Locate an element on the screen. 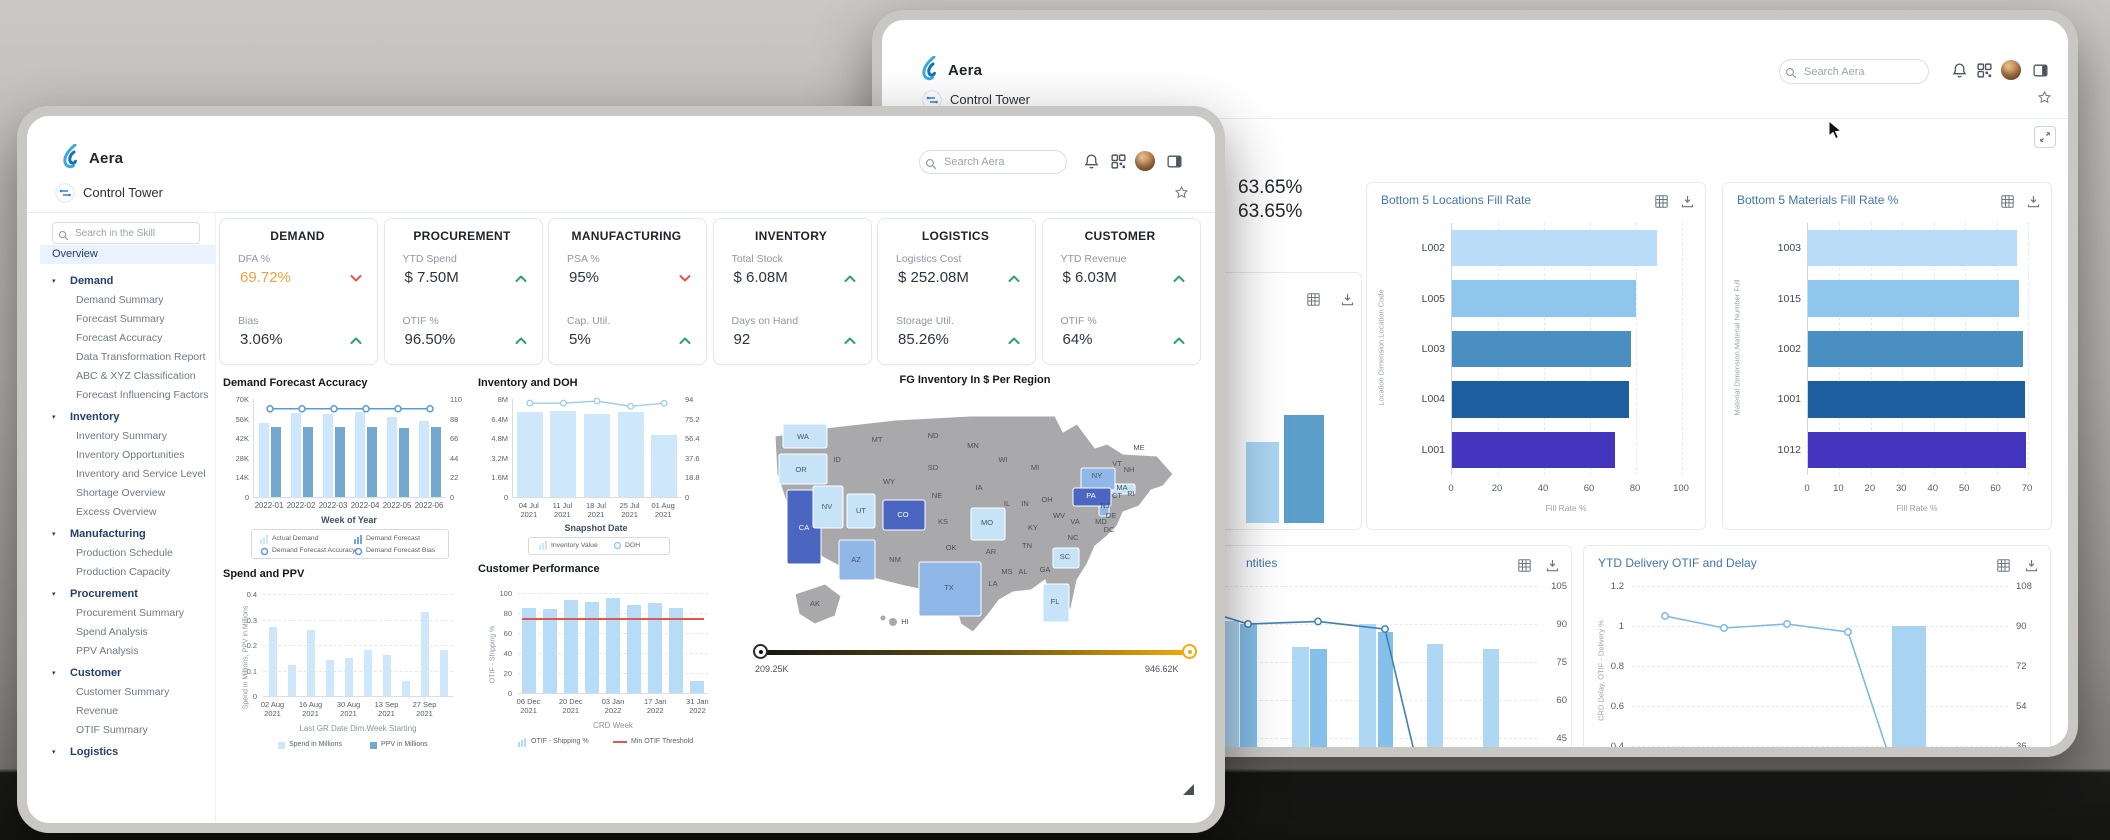 Image resolution: width=2110 pixels, height=840 pixels. kpi-card-procurement: PROCUREMENT YTD Spend $ 7.50M OTIF % 96.50% is located at coordinates (463, 291).